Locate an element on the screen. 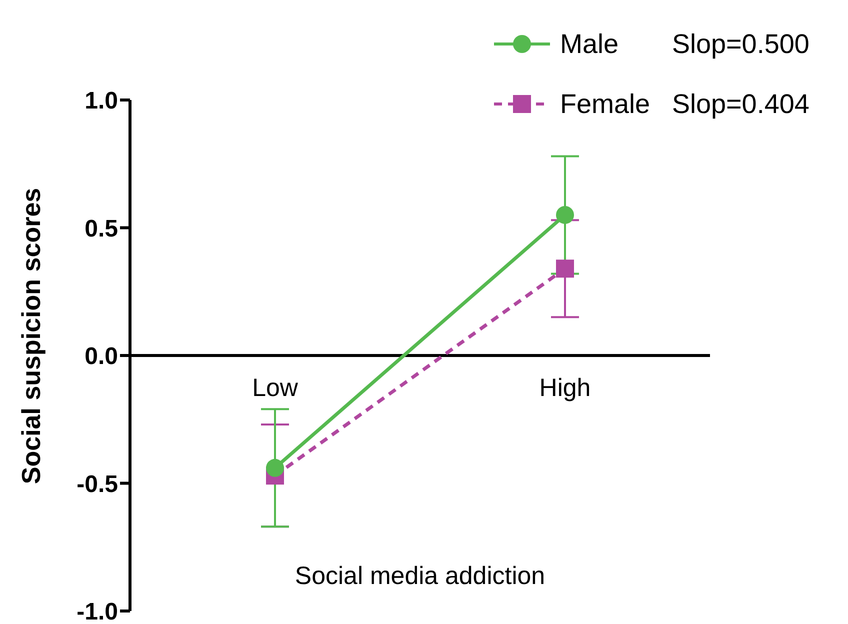 This screenshot has height=624, width=848. y-tick-label: 0.5 is located at coordinates (101, 228).